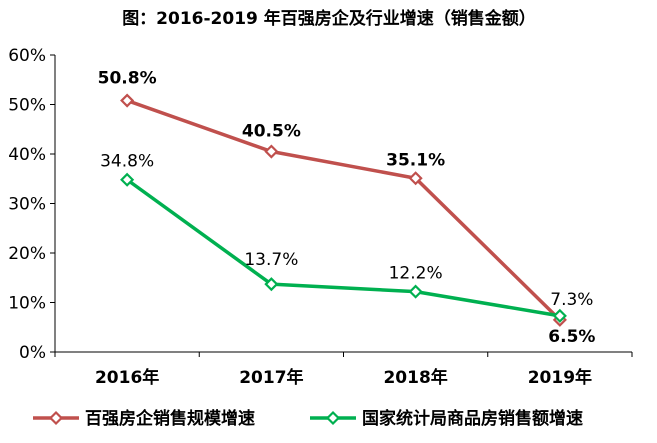 The width and height of the screenshot is (657, 443). I want to click on x-tick-label: 2019年, so click(560, 377).